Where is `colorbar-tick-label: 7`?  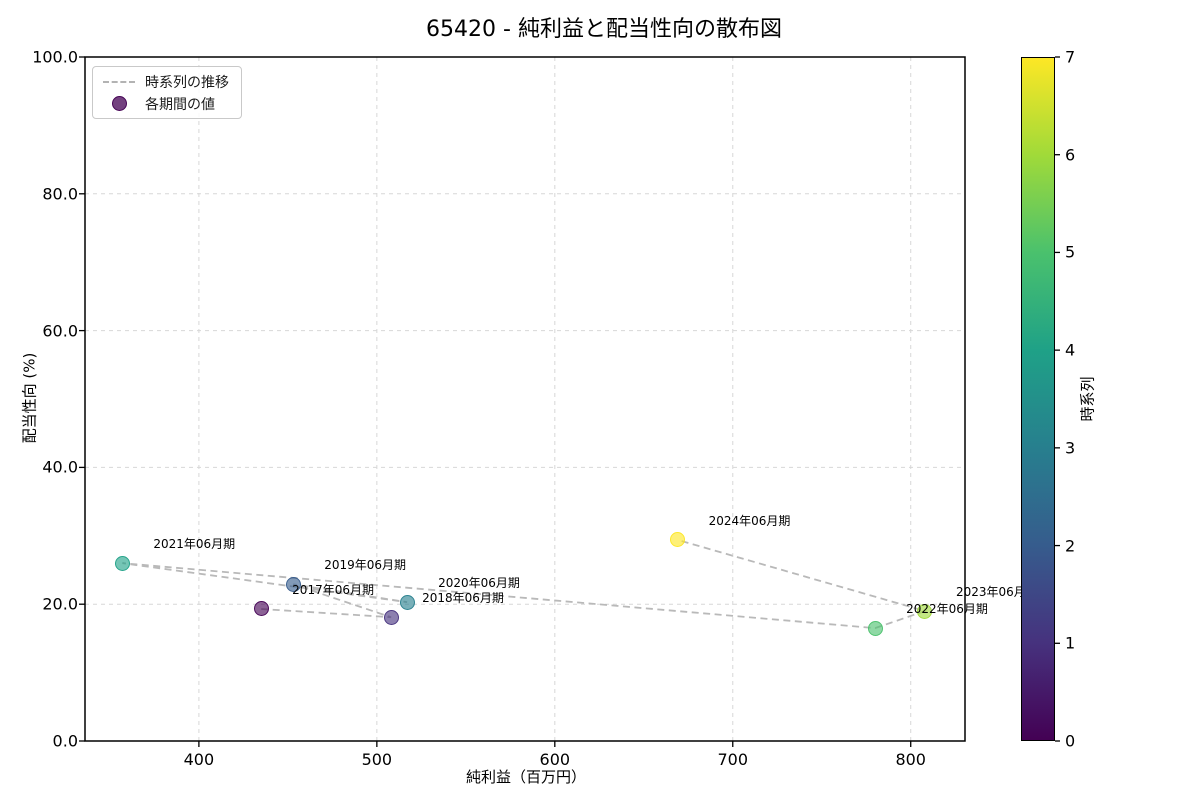
colorbar-tick-label: 7 is located at coordinates (1070, 57).